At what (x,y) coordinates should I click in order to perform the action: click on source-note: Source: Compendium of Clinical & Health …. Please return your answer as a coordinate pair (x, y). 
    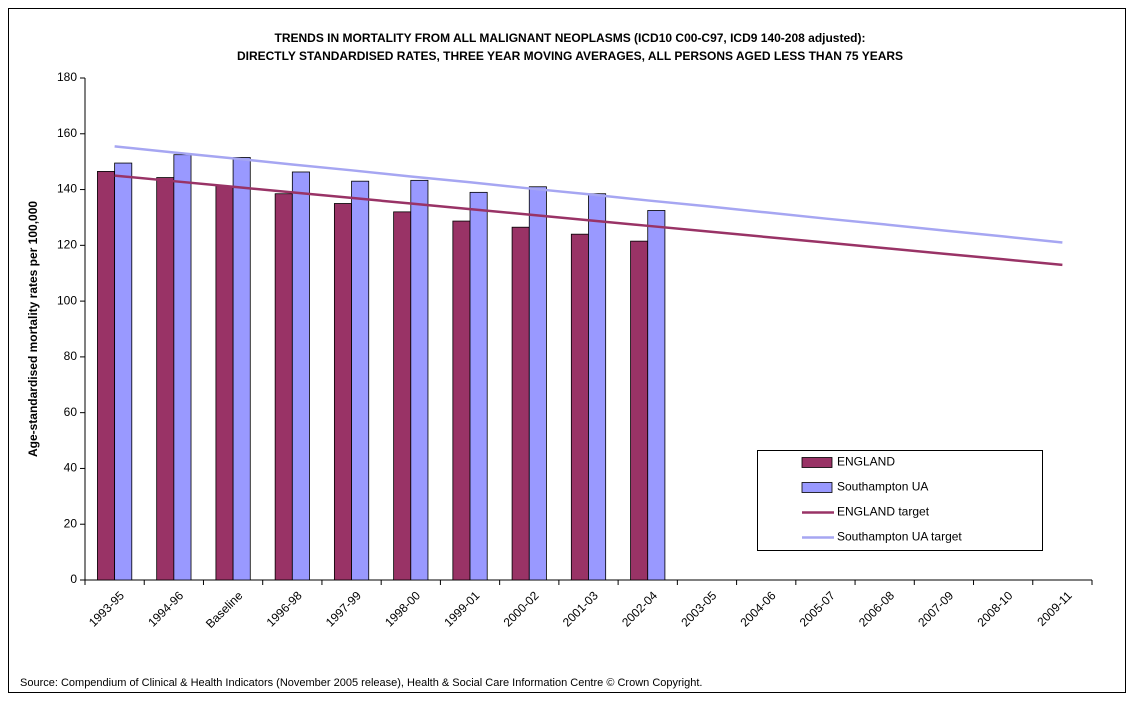
    Looking at the image, I should click on (361, 683).